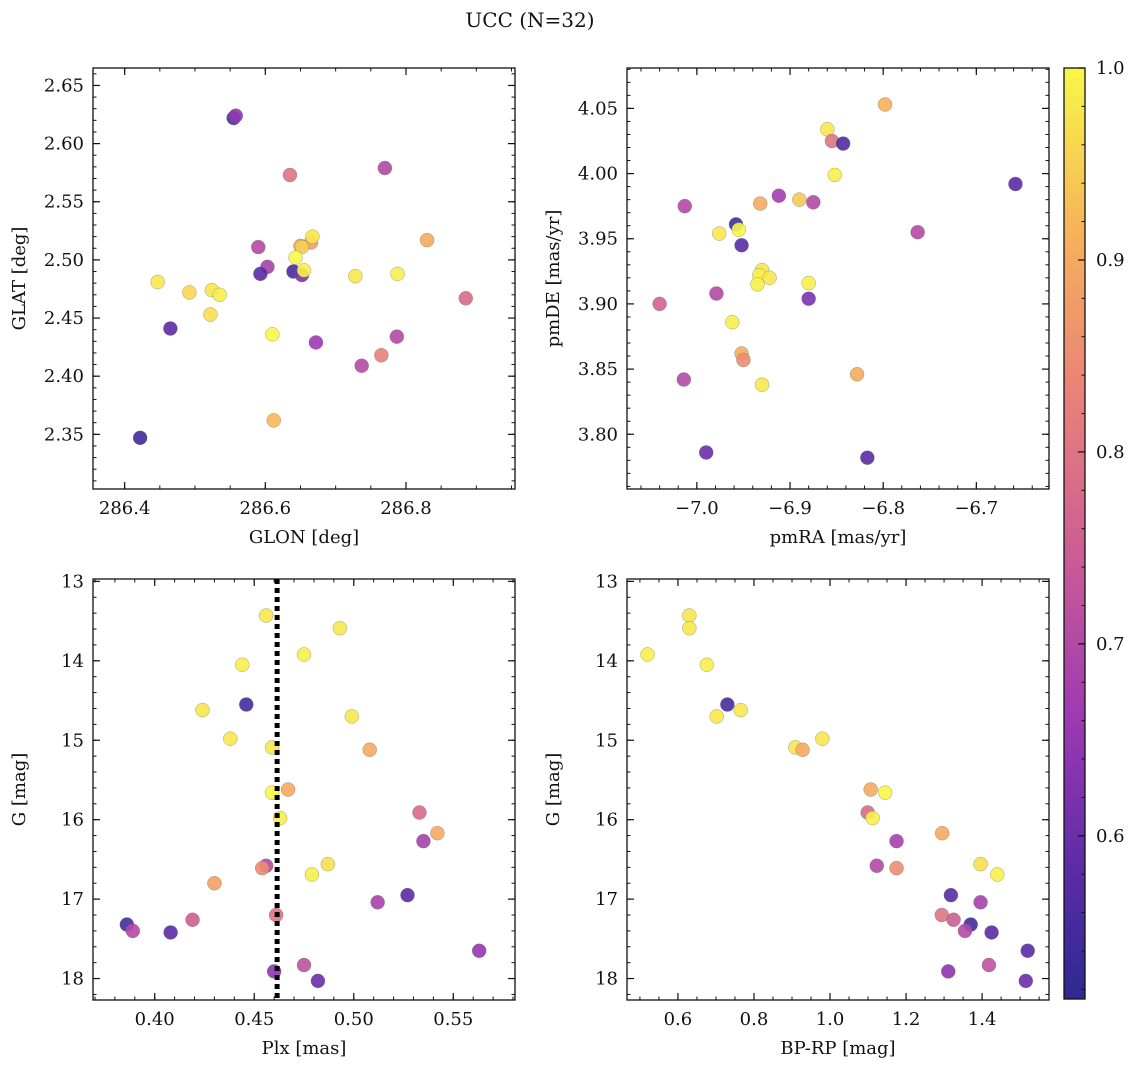 The width and height of the screenshot is (1136, 1067). I want to click on x-tick-label: 286.4, so click(125, 508).